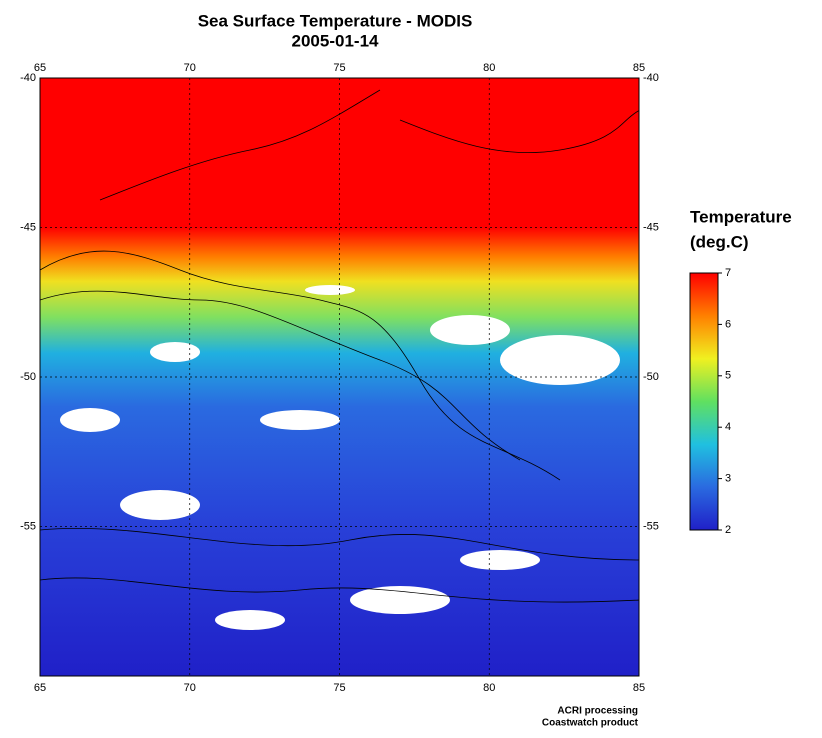 Image resolution: width=822 pixels, height=738 pixels. Describe the element at coordinates (728, 479) in the screenshot. I see `colorbar-tick-label: 3` at that location.